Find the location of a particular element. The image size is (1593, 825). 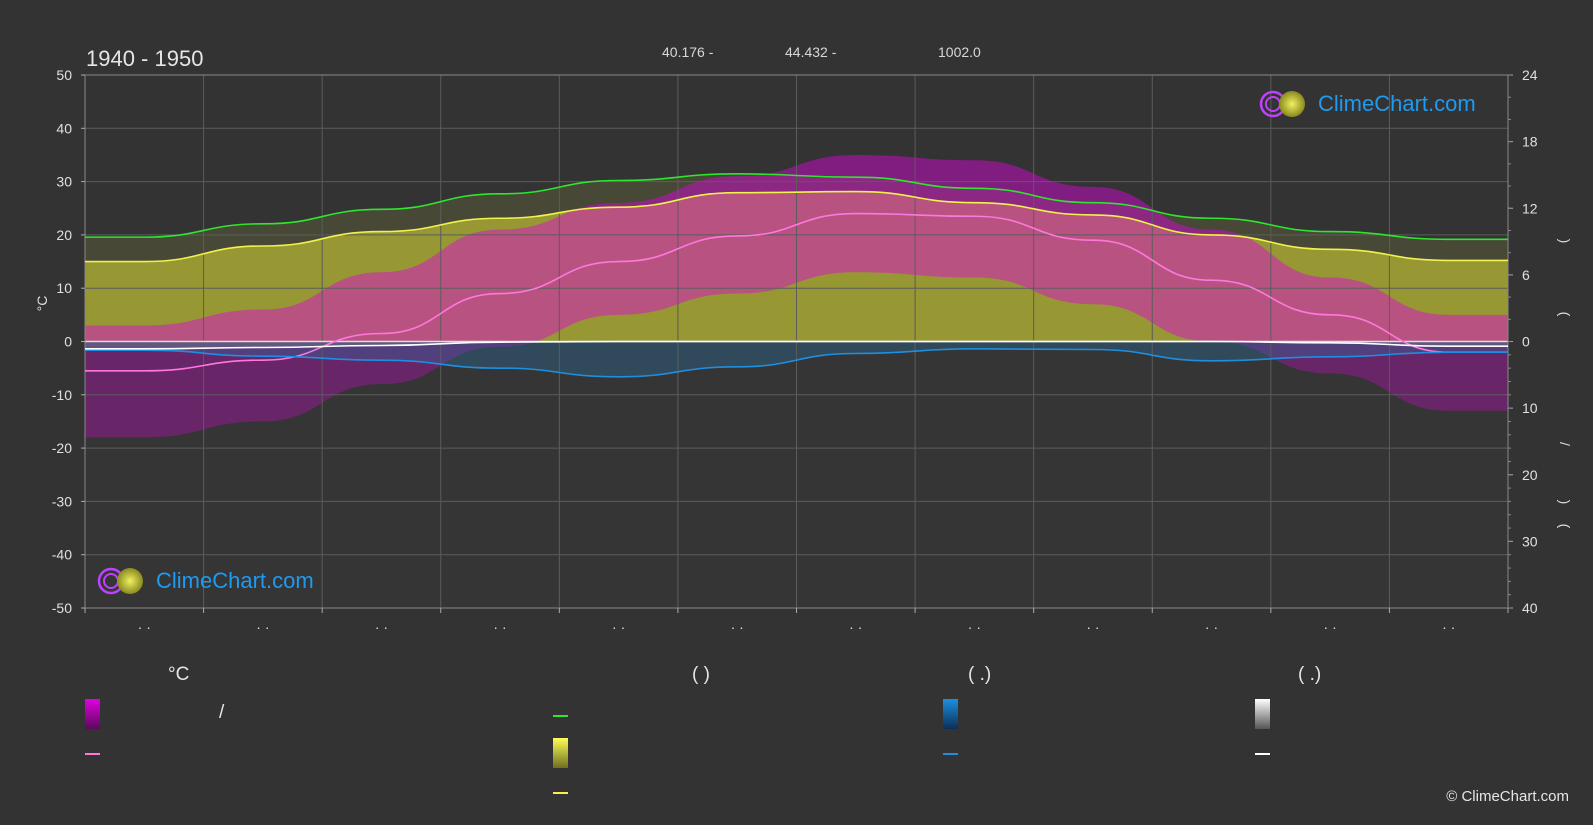

legend-day-length-swatch is located at coordinates (560, 716).